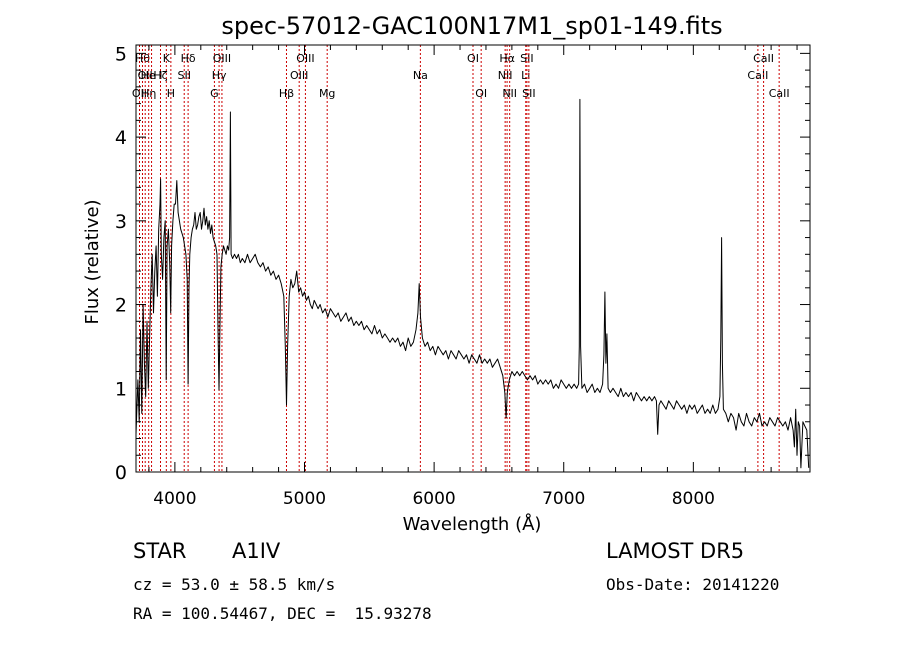  What do you see at coordinates (219, 75) in the screenshot?
I see `line-marker-label: Hγ` at bounding box center [219, 75].